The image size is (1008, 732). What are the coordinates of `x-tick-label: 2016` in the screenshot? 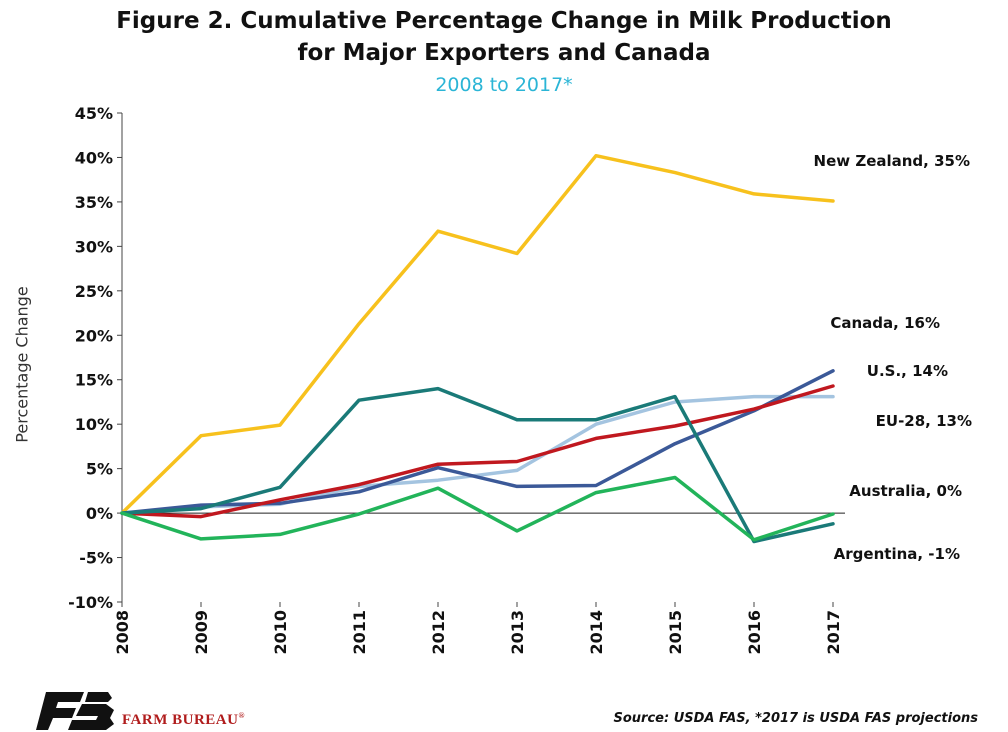 It's located at (754, 632).